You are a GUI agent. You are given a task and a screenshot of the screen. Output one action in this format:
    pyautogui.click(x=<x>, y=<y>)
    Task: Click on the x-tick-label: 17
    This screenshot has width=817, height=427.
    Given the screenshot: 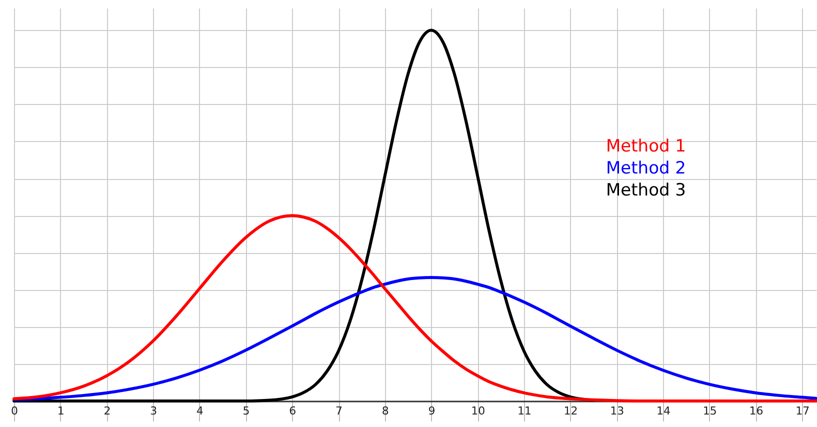 What is the action you would take?
    pyautogui.click(x=803, y=411)
    